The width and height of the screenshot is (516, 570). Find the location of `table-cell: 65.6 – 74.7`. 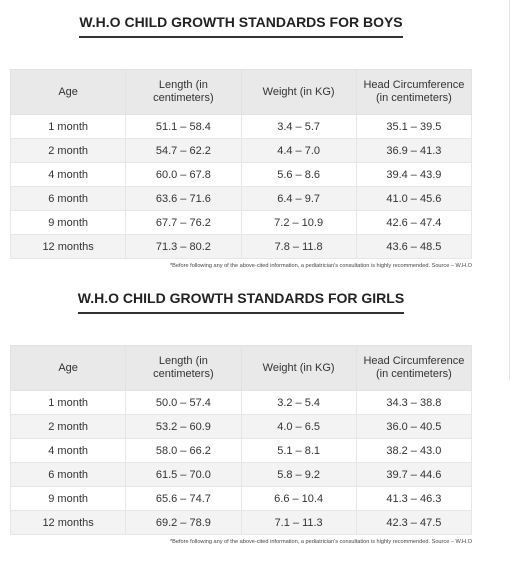

table-cell: 65.6 – 74.7 is located at coordinates (183, 498).